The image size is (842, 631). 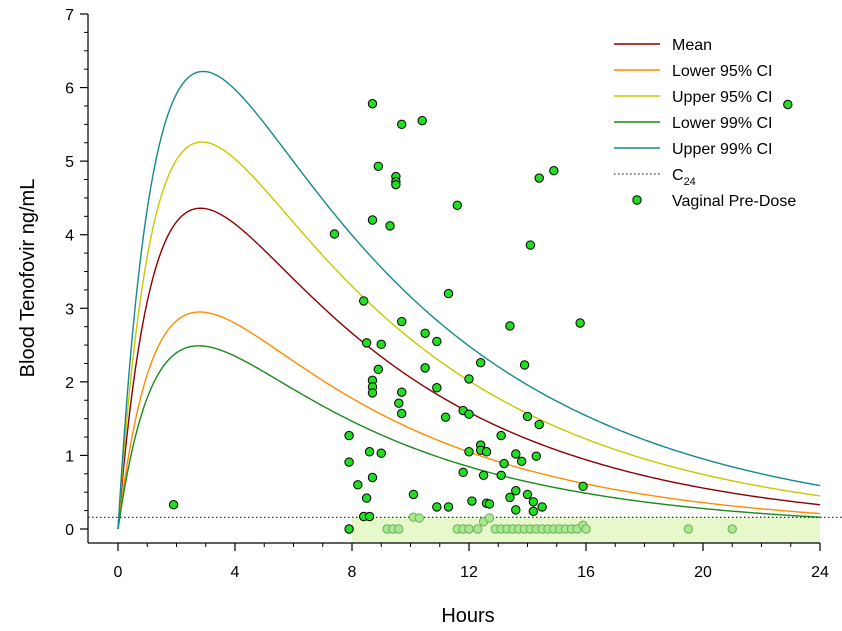 What do you see at coordinates (69, 456) in the screenshot?
I see `y-tick-label: 1` at bounding box center [69, 456].